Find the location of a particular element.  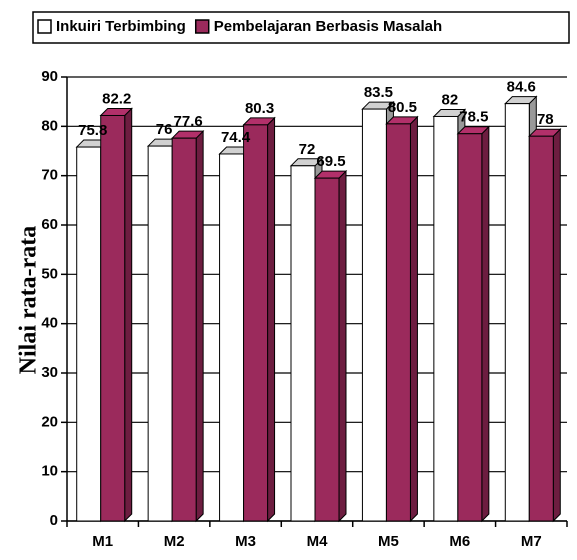

data-label: 77.6 is located at coordinates (188, 121).